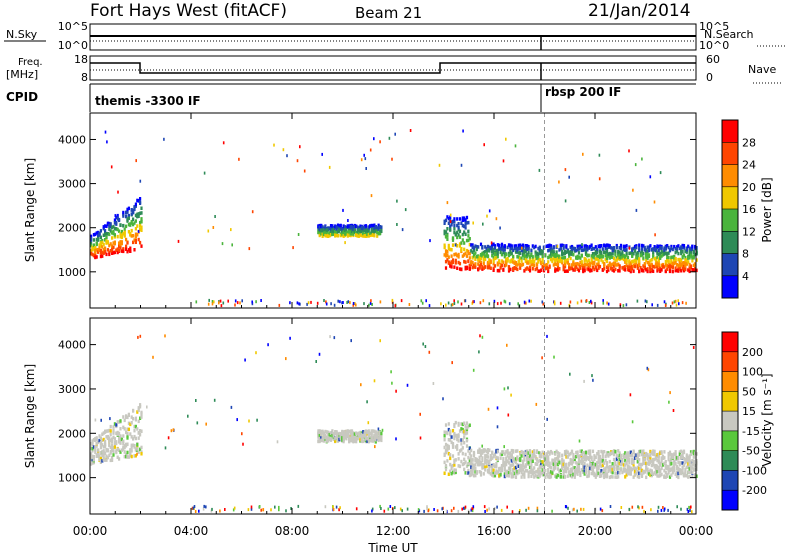 This screenshot has width=800, height=554. I want to click on date-title: 21/Jan/2014, so click(639, 11).